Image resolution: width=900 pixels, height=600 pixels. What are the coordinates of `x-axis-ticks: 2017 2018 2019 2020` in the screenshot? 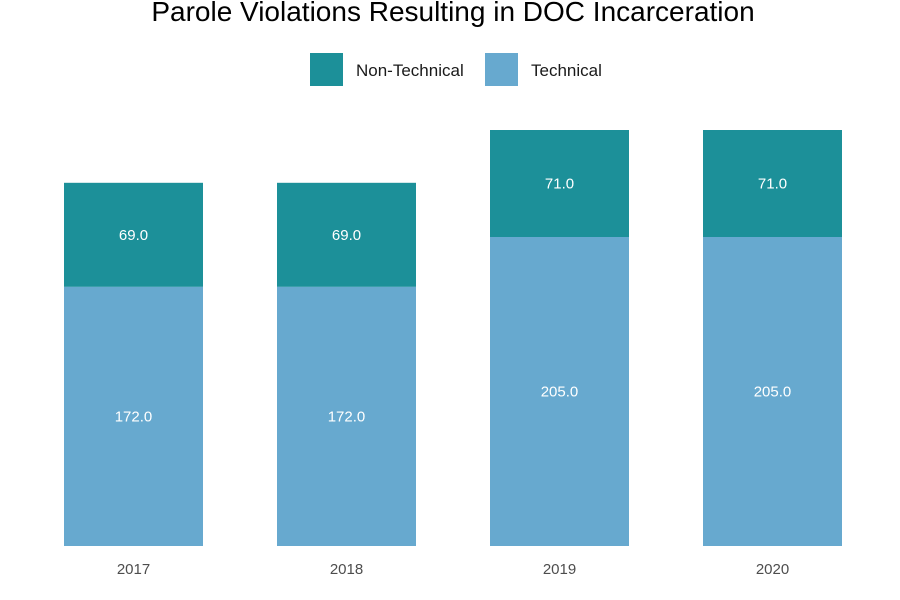 It's located at (453, 569).